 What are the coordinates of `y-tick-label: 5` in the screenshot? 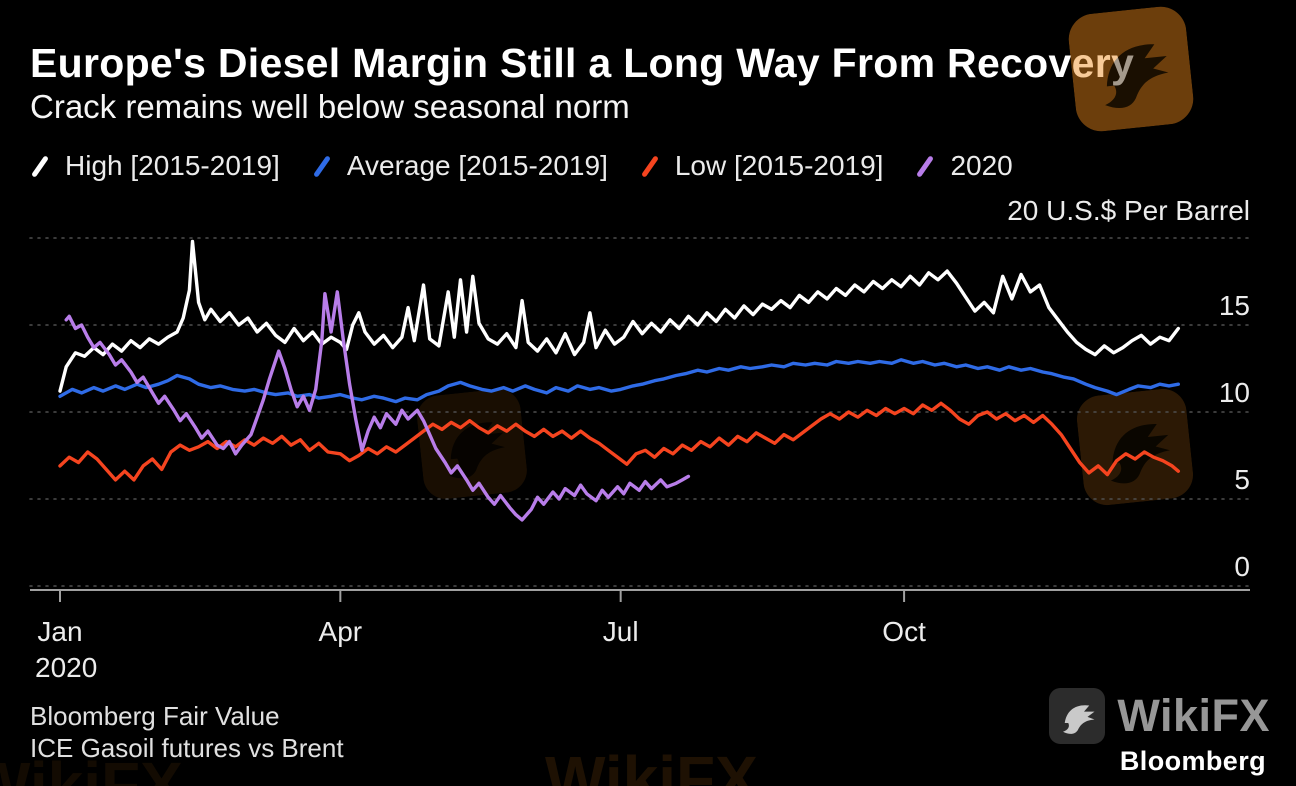 It's located at (1242, 479).